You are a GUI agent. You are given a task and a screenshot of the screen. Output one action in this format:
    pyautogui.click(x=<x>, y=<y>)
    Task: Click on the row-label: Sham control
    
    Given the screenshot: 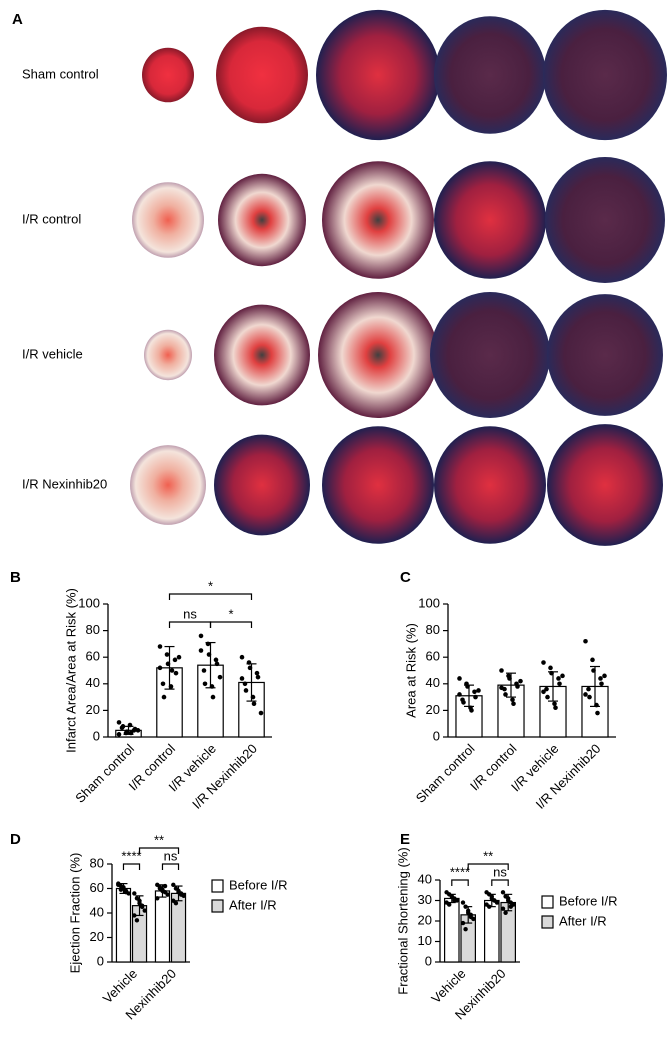 What is the action you would take?
    pyautogui.click(x=60, y=73)
    